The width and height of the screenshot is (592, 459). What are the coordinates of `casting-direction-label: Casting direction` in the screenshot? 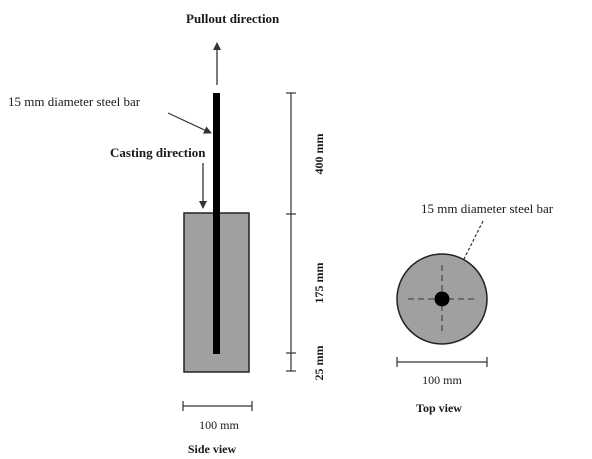 It's located at (158, 152).